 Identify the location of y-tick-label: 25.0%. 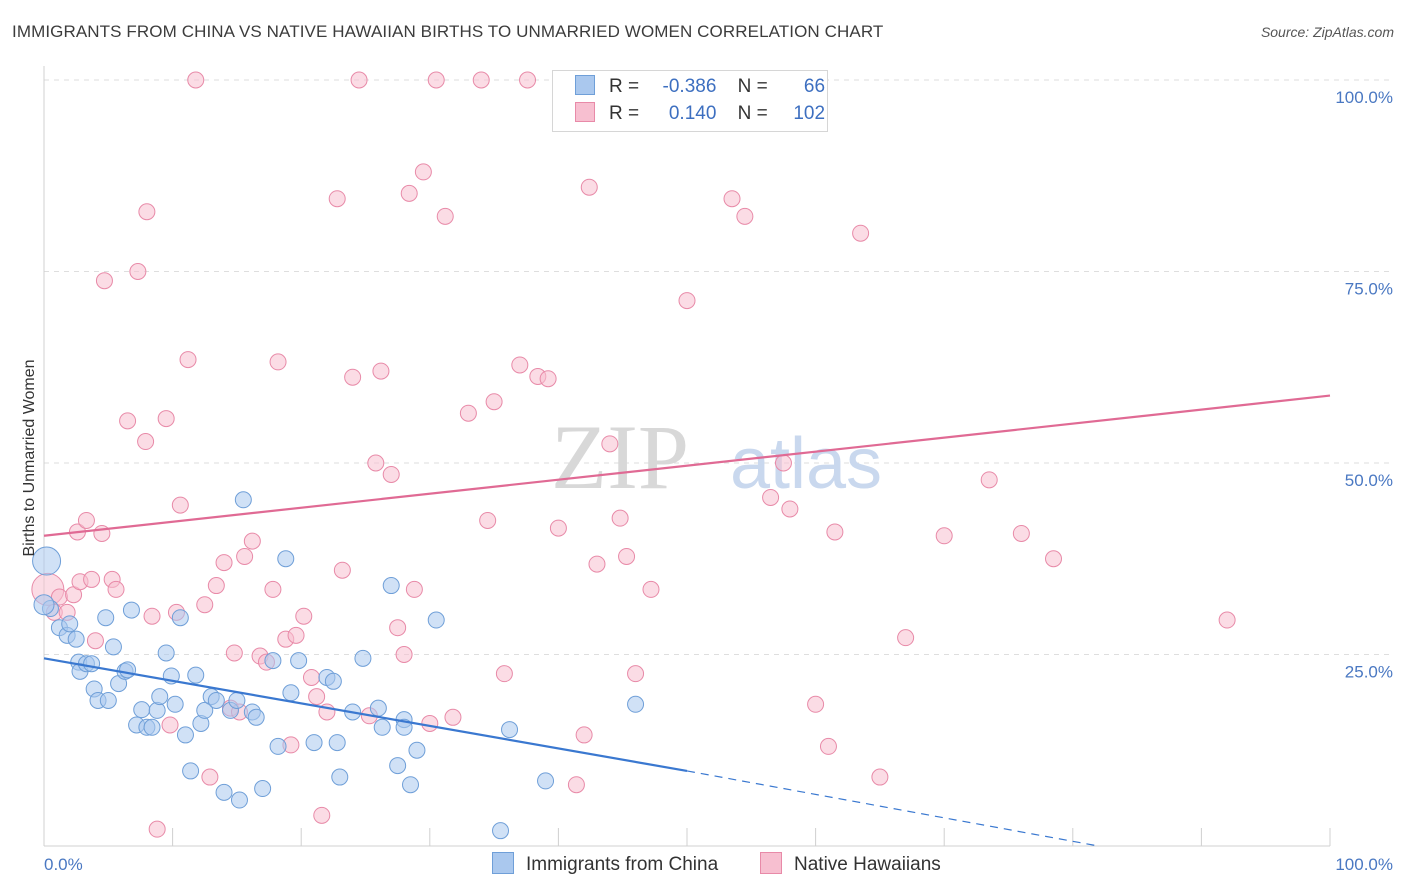
(1369, 672).